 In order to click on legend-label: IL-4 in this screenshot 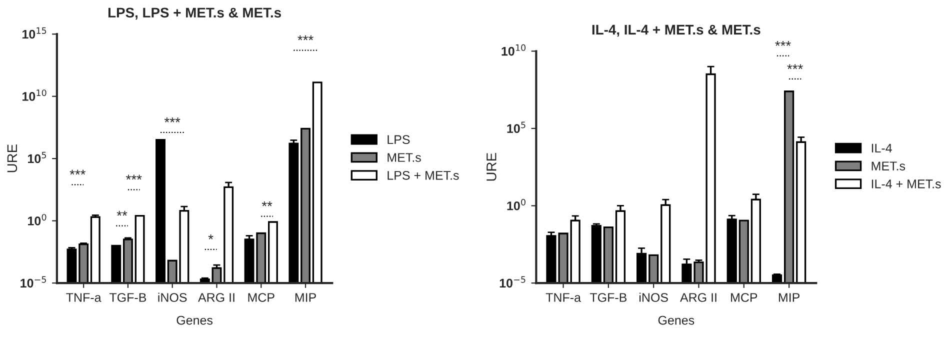, I will do `click(882, 148)`.